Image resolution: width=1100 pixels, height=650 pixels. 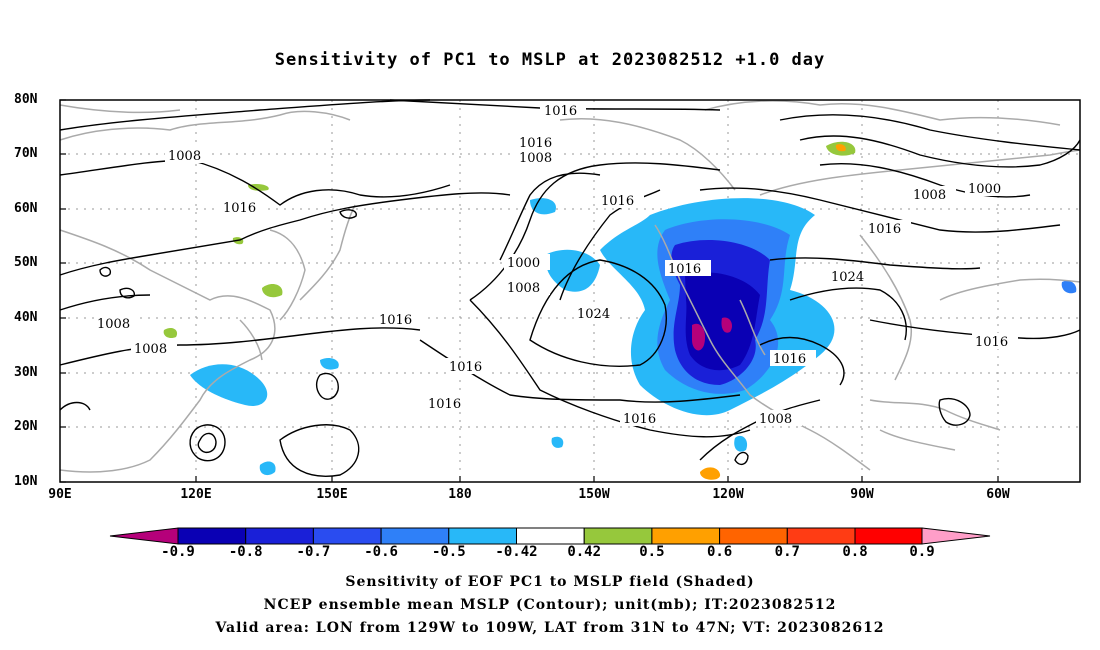 What do you see at coordinates (178, 552) in the screenshot?
I see `colorbar-label: -0.9` at bounding box center [178, 552].